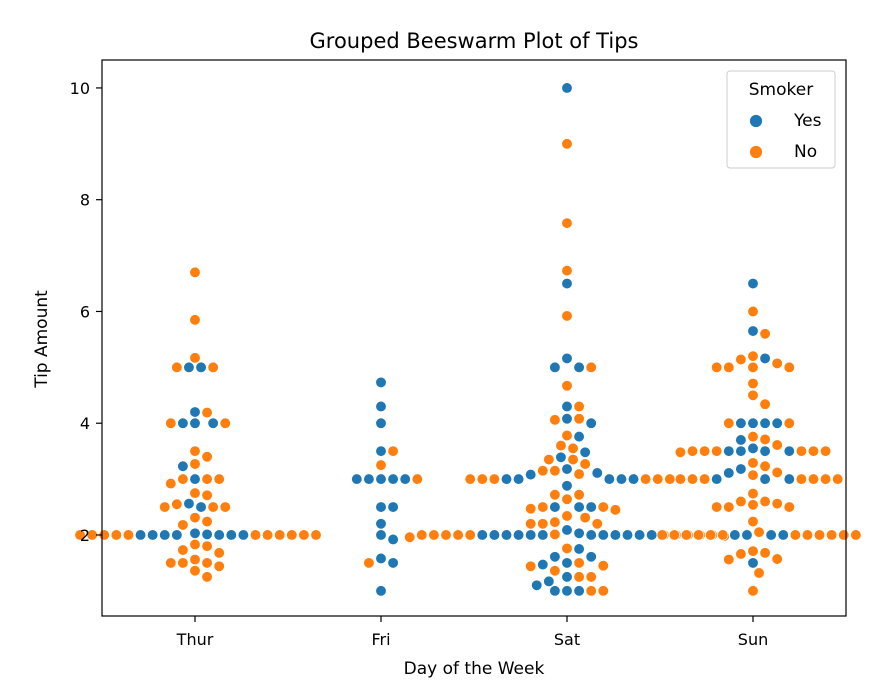 The height and width of the screenshot is (688, 883). Describe the element at coordinates (85, 311) in the screenshot. I see `y-tick-label: 6` at that location.